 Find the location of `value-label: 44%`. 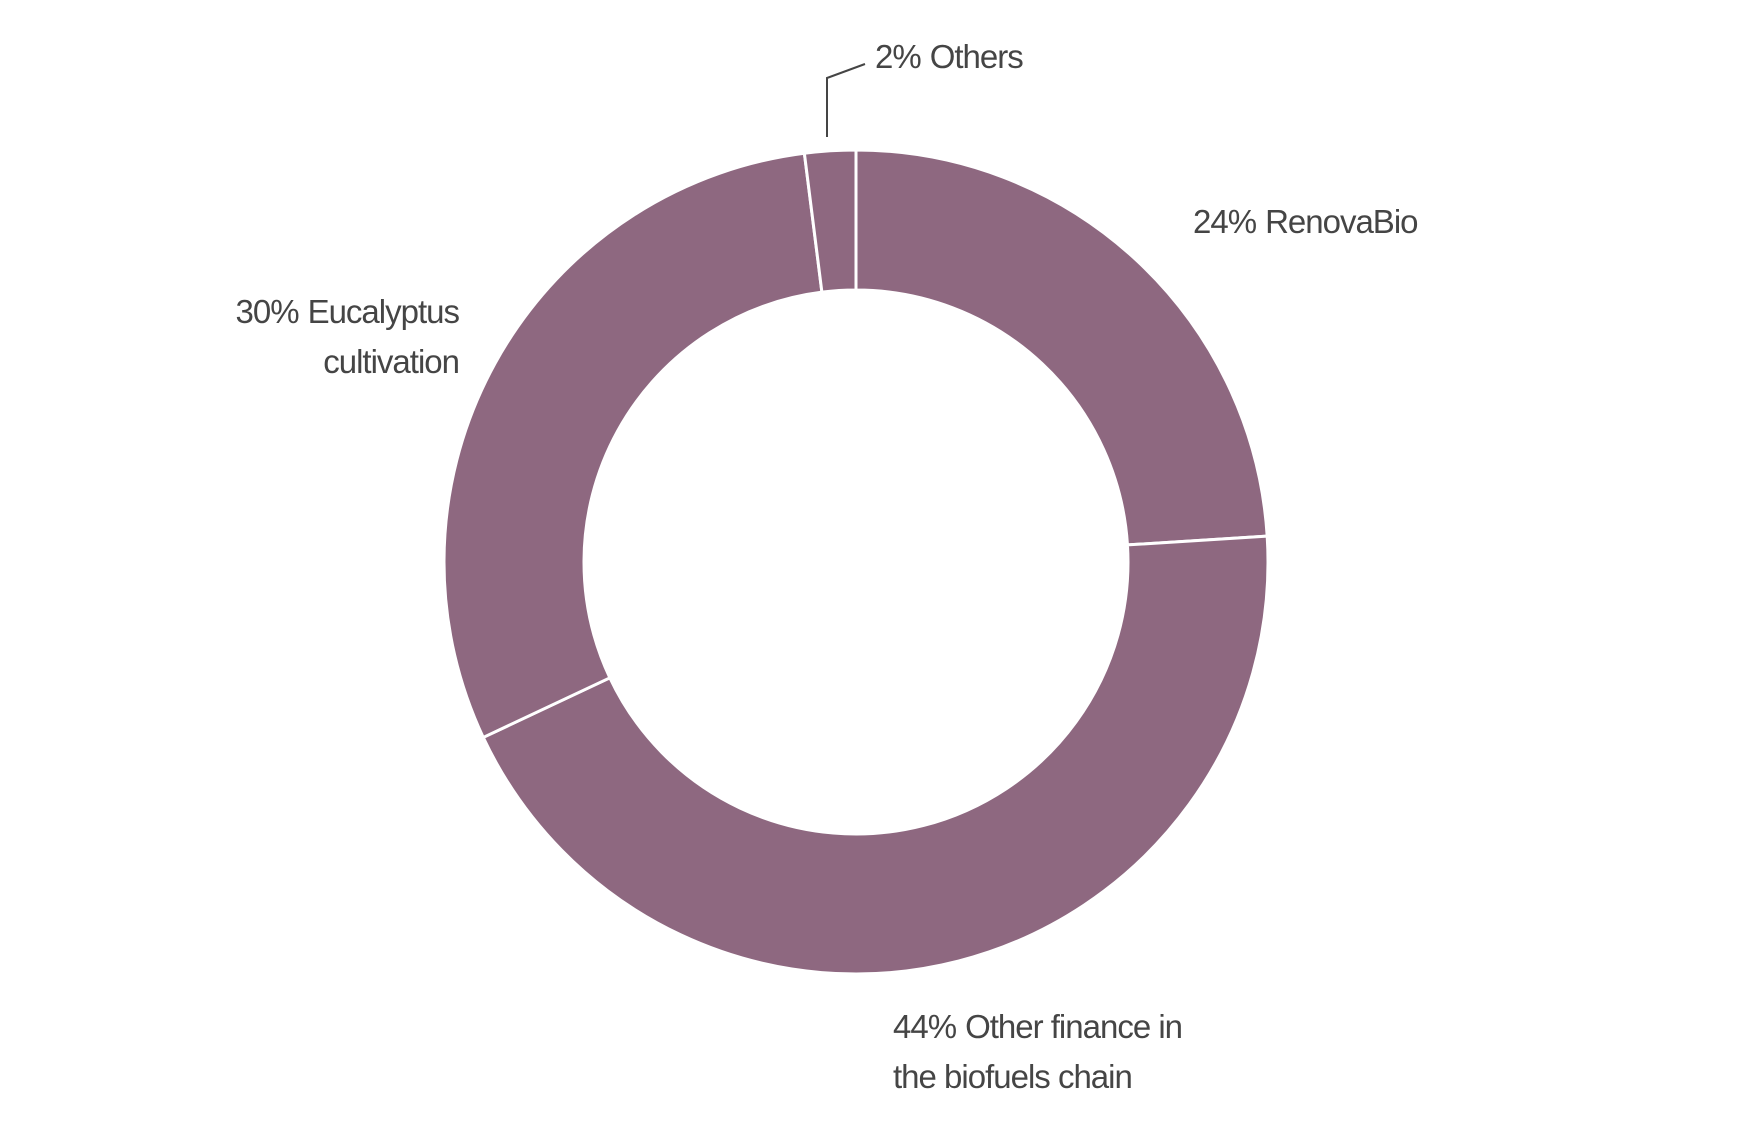

value-label: 44% is located at coordinates (925, 1026).